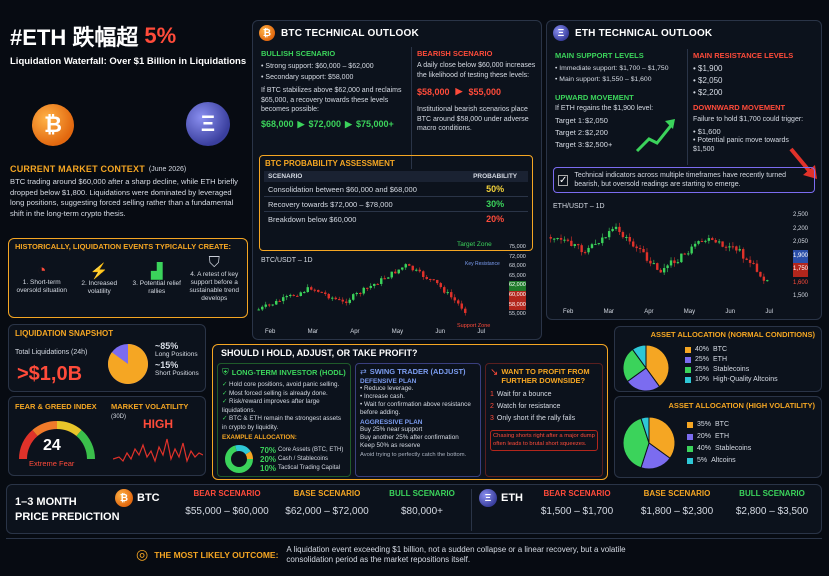  Describe the element at coordinates (668, 312) in the screenshot. I see `eth-x-axis: Feb Mar Apr May Jun Jul` at that location.